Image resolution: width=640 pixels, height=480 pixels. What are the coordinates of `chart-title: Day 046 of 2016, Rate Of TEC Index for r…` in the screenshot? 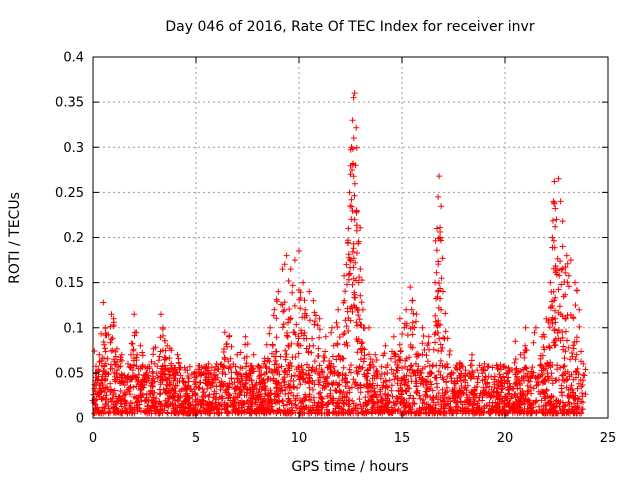 It's located at (349, 27).